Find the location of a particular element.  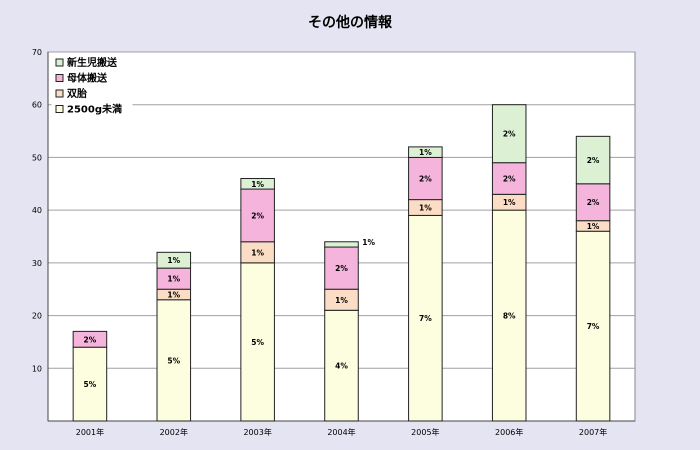

y-tick-label: 50 is located at coordinates (37, 157).